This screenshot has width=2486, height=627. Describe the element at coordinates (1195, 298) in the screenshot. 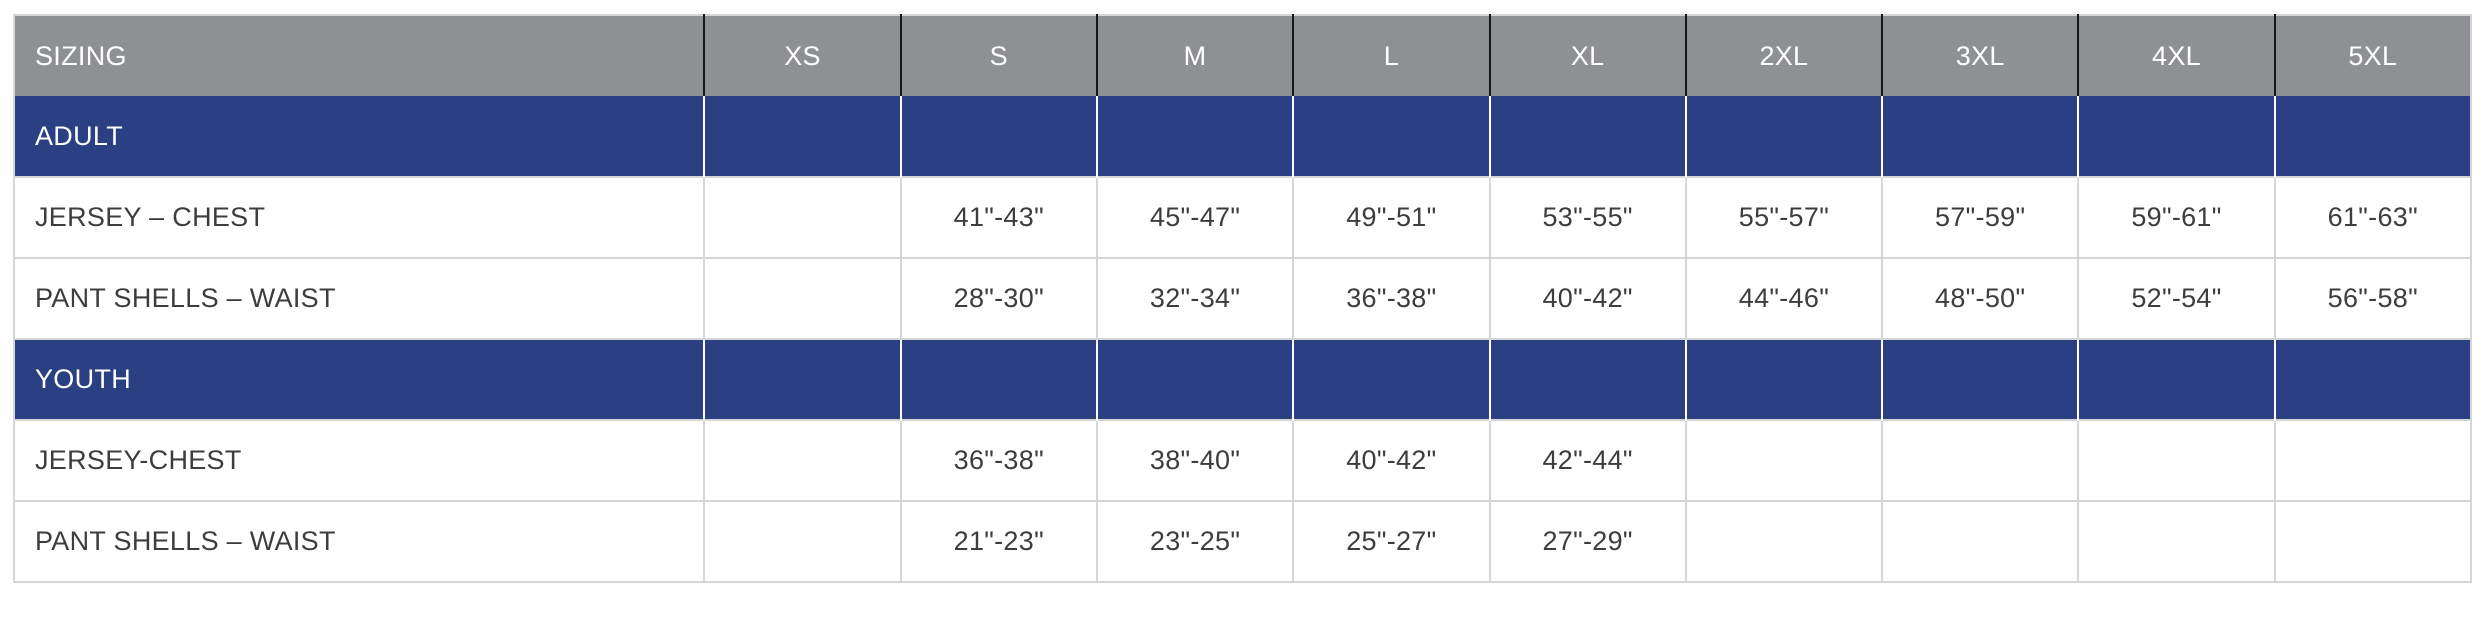

I see `size-value-cell: 32"-34"` at that location.